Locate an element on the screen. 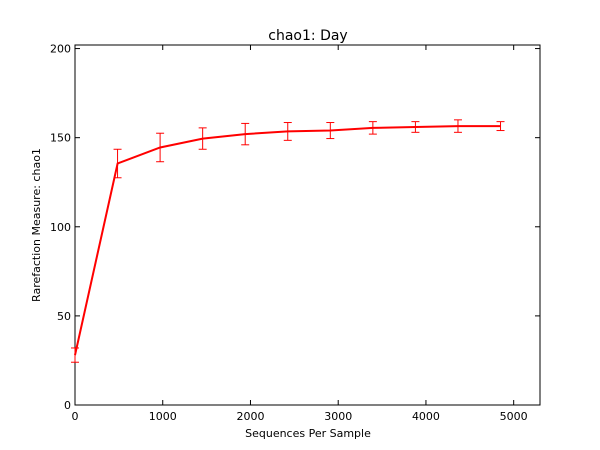 The width and height of the screenshot is (600, 450). y-tick-label: 50 is located at coordinates (64, 316).